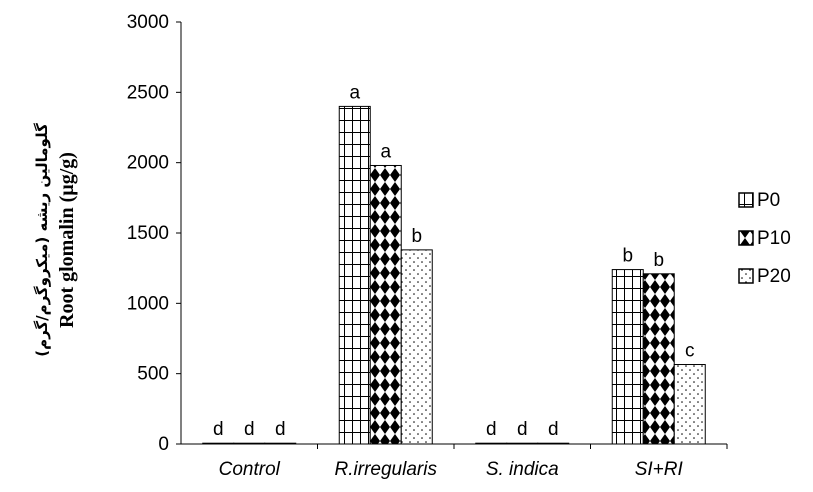 This screenshot has height=492, width=813. What do you see at coordinates (774, 276) in the screenshot?
I see `legend-label: P20` at bounding box center [774, 276].